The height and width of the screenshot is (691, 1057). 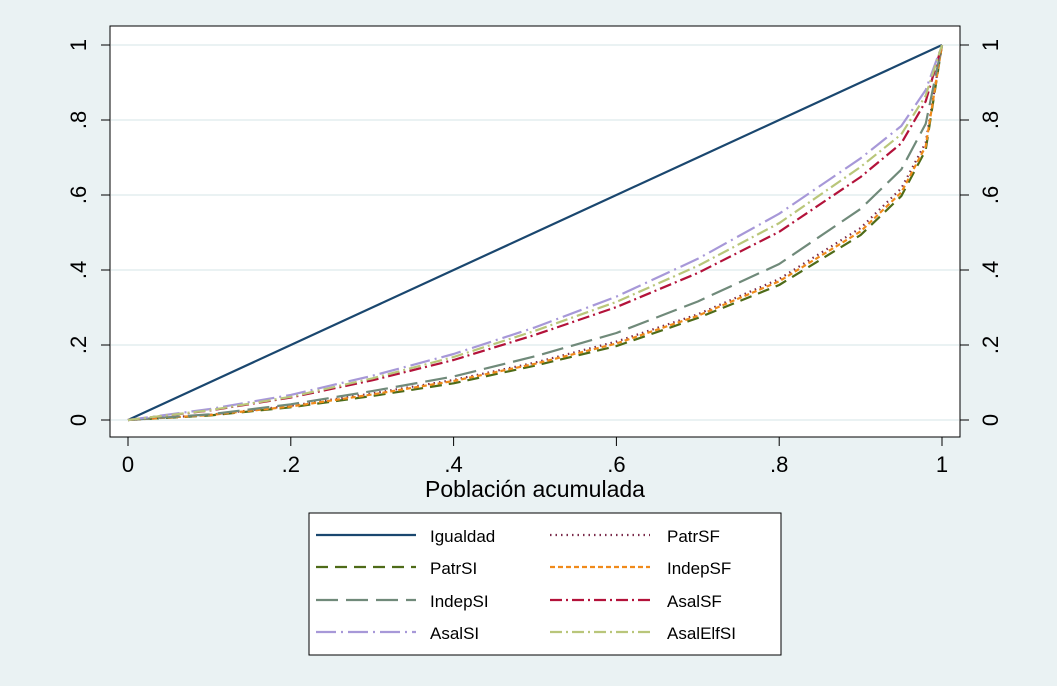 I want to click on legend-label-indepsi: IndepSI, so click(x=459, y=601).